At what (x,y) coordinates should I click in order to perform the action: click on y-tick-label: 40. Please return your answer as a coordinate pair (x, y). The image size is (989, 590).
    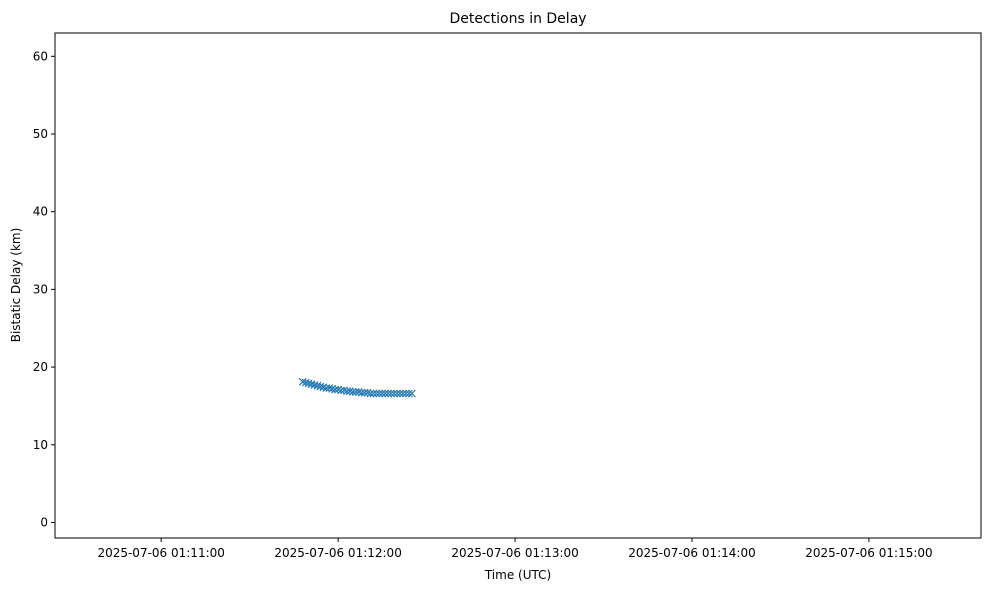
    Looking at the image, I should click on (40, 212).